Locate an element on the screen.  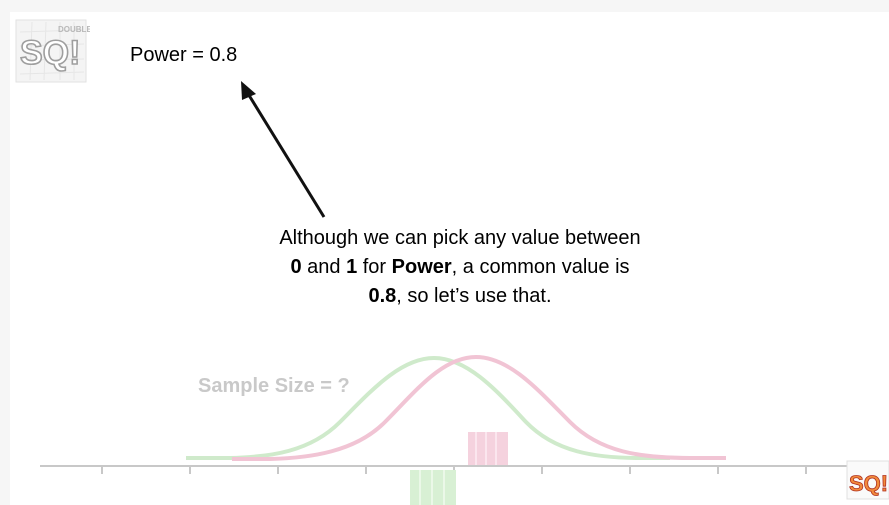
statquest-small-logo-icon: SQ! is located at coordinates (867, 480).